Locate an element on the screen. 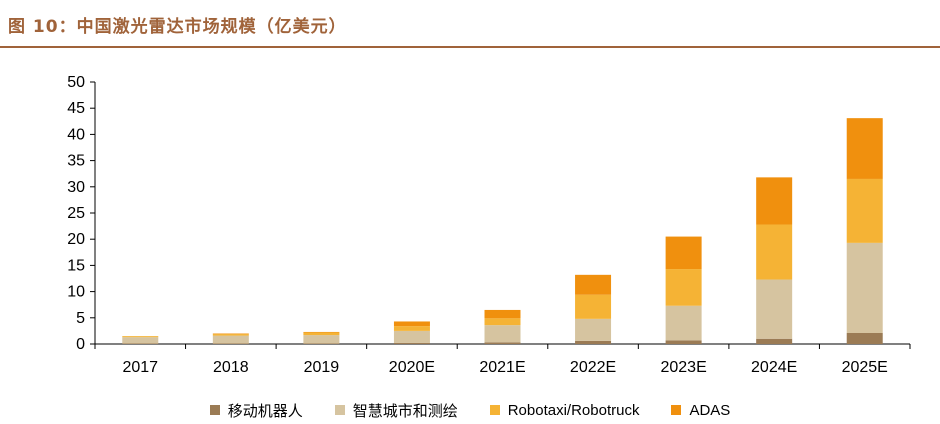 The height and width of the screenshot is (424, 940). y-tick-label: 25 is located at coordinates (76, 213).